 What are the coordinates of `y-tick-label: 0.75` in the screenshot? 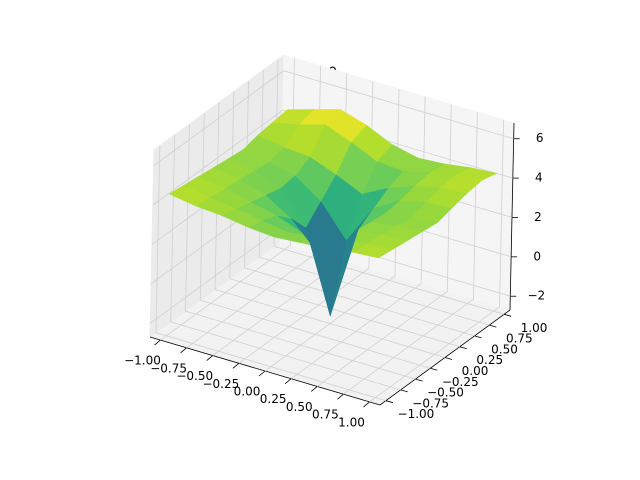 It's located at (519, 339).